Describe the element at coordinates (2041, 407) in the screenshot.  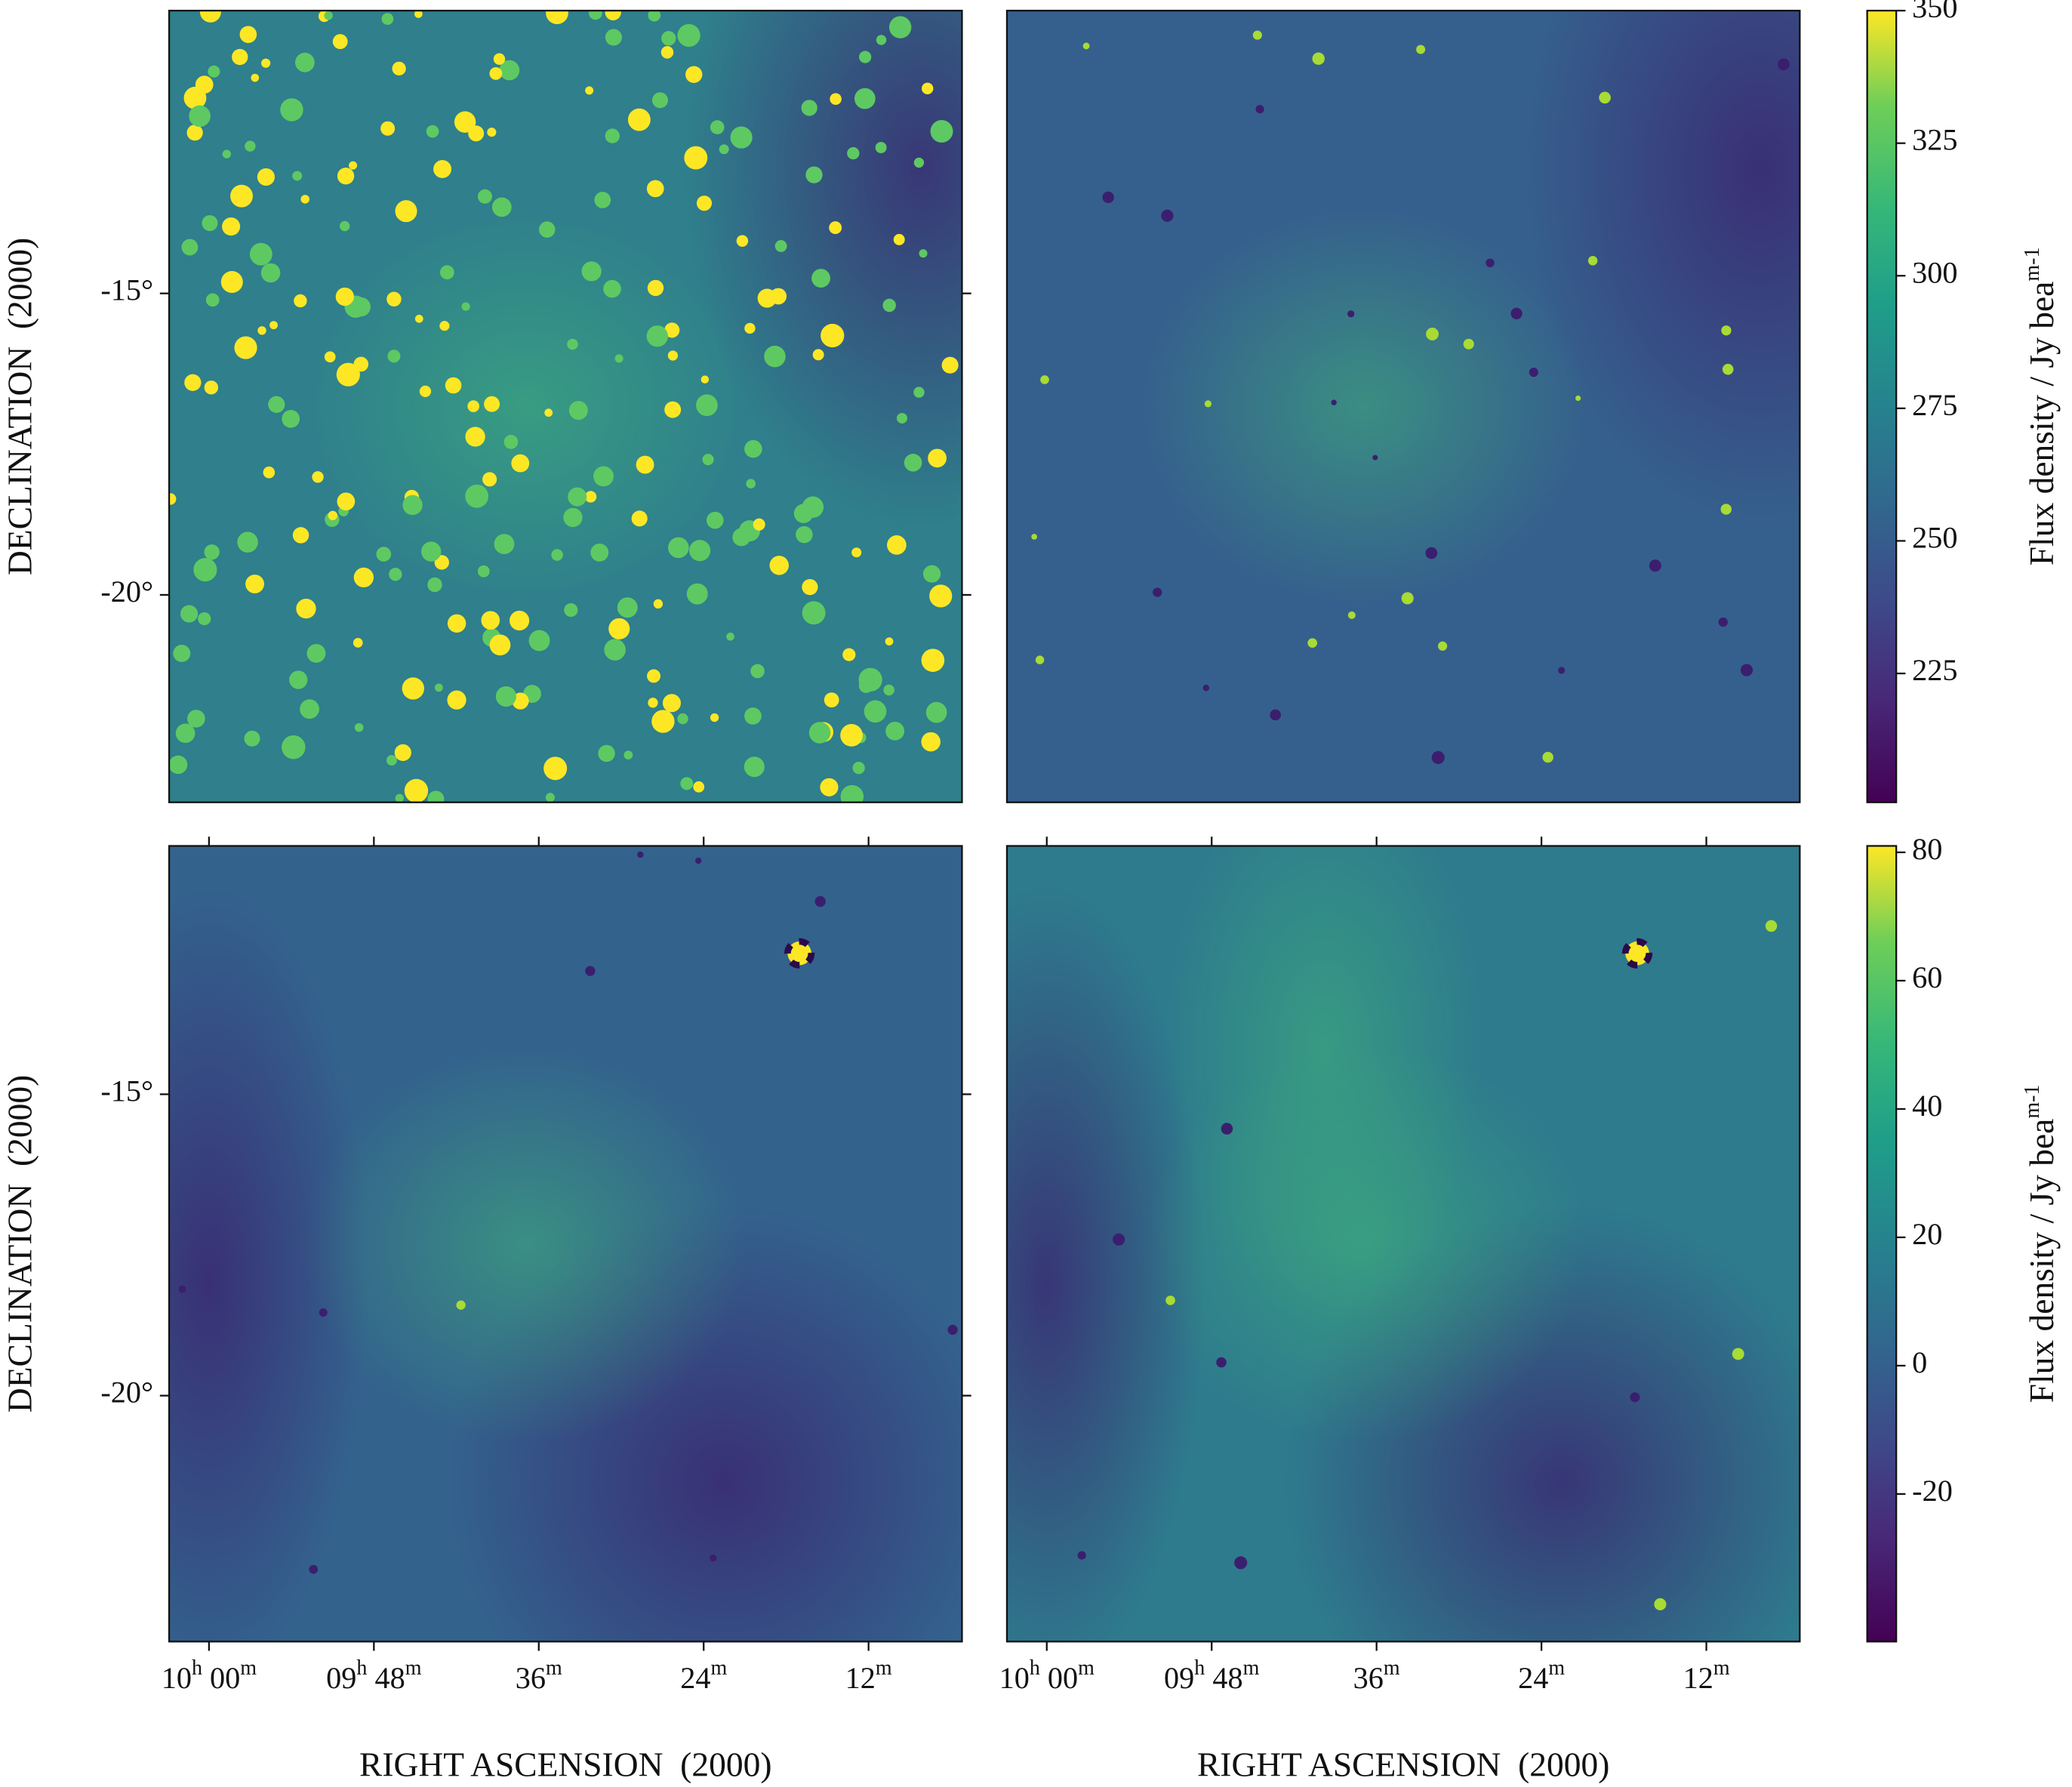
I see `colorbar-label: Flux density / Jy beam-1` at that location.